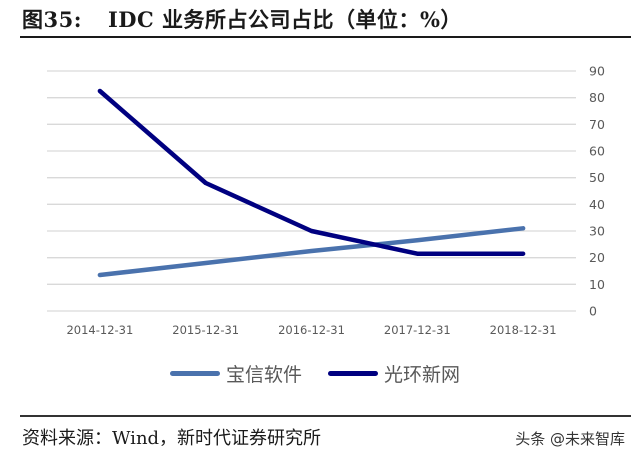  Describe the element at coordinates (325, 37) in the screenshot. I see `top-rule` at that location.